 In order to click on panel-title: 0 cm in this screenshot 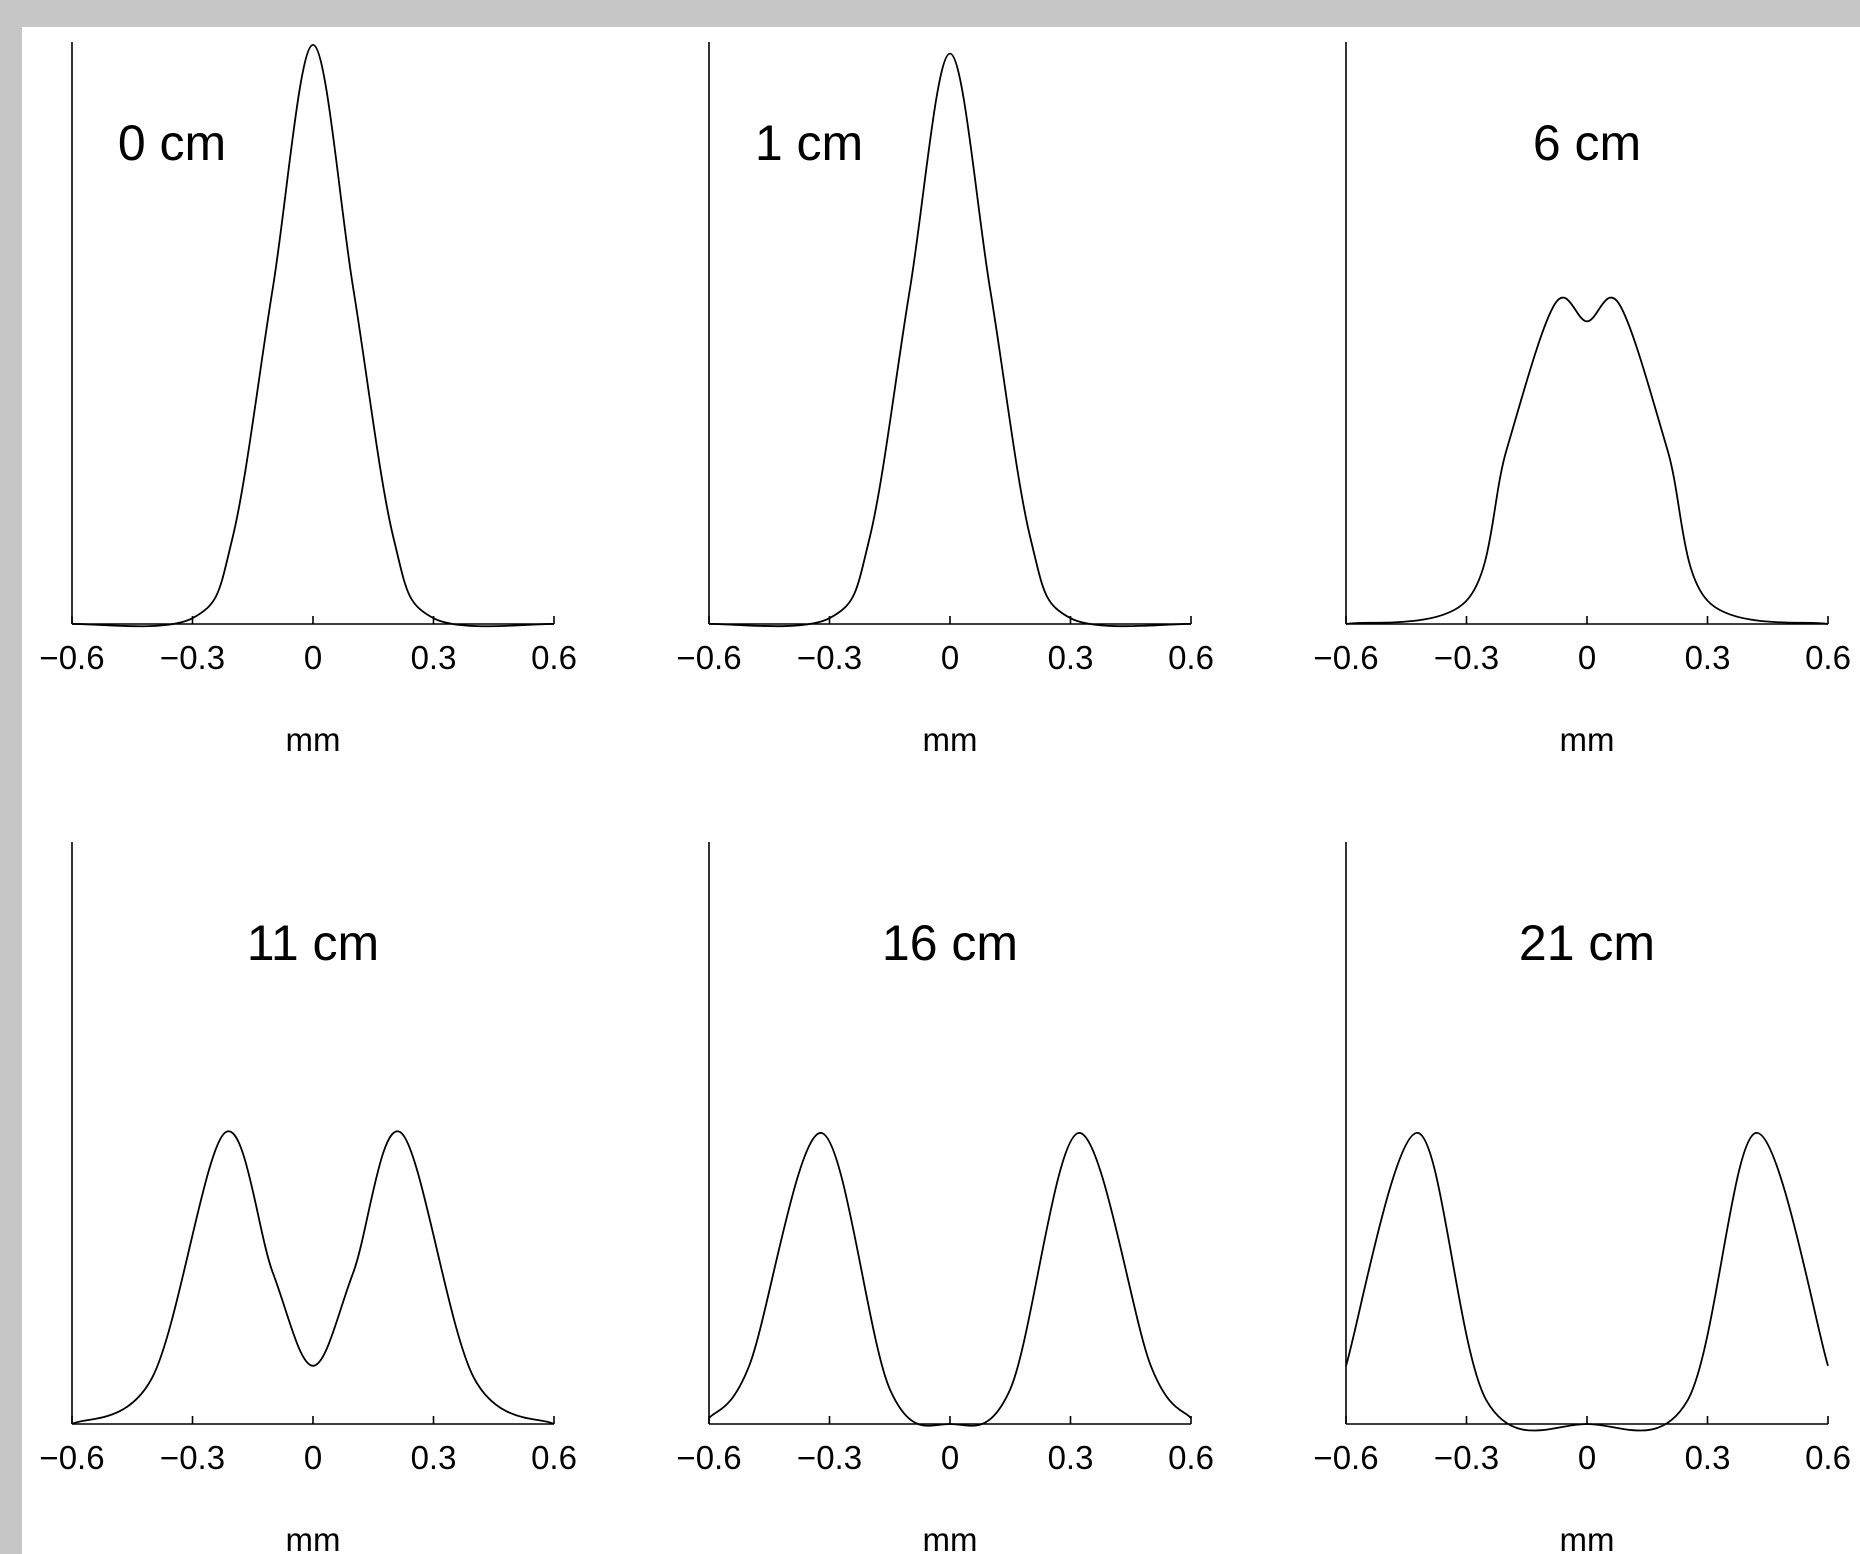, I will do `click(172, 143)`.